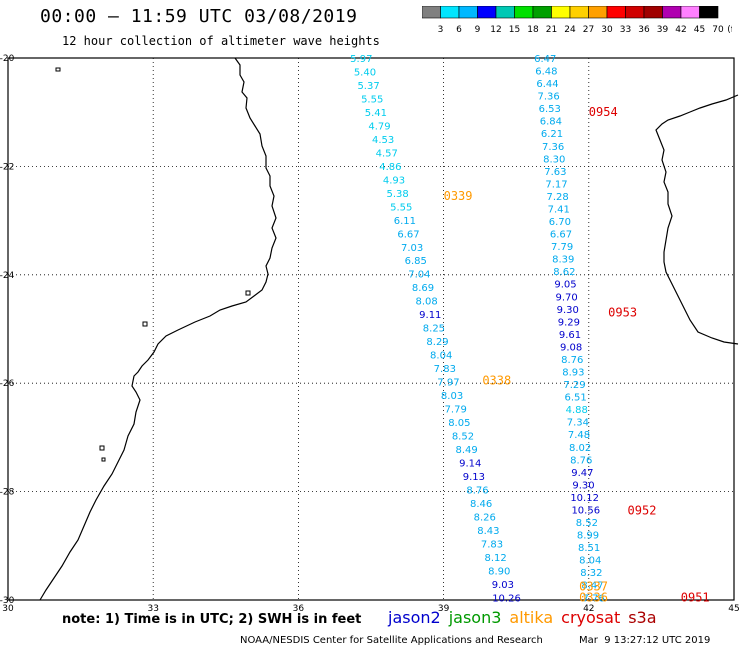 Image resolution: width=740 pixels, height=650 pixels. I want to click on pass-time-label: 0954, so click(603, 112).